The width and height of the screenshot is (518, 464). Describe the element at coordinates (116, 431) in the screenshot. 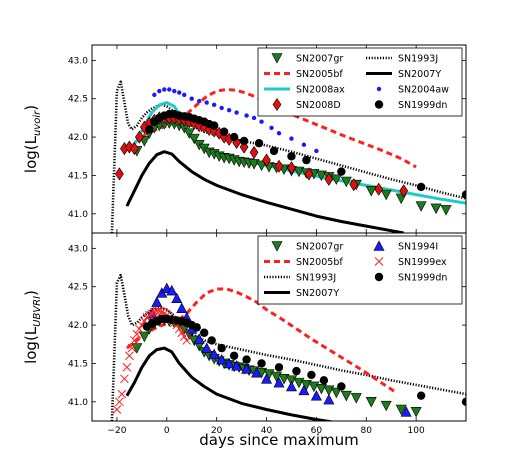

I see `bottom-x-tick-label: −20` at that location.